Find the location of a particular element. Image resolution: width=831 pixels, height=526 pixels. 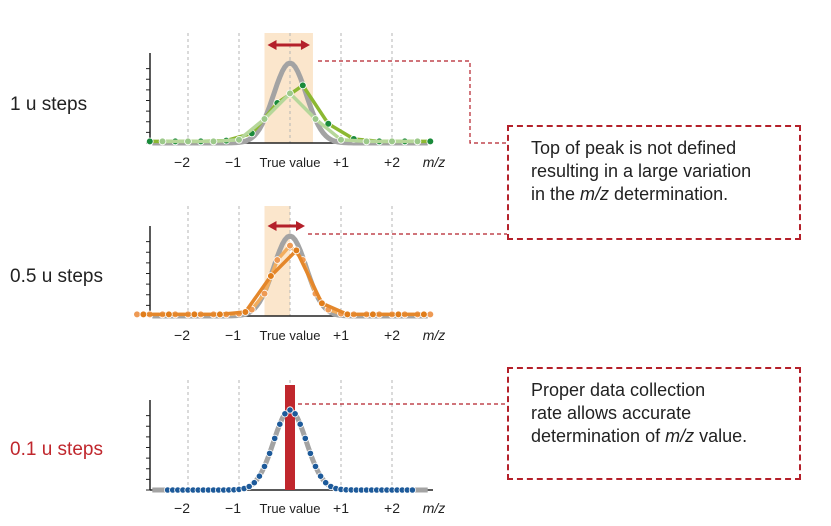

callout-1-line-3-pre: in the is located at coordinates (556, 194).